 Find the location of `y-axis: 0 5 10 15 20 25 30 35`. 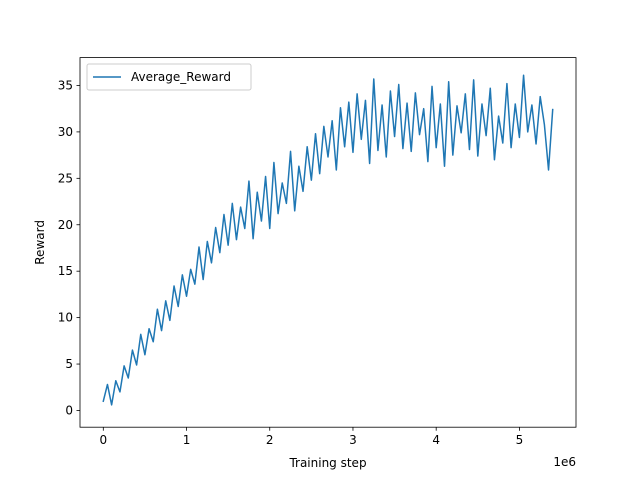

y-axis: 0 5 10 15 20 25 30 35 is located at coordinates (69, 247).